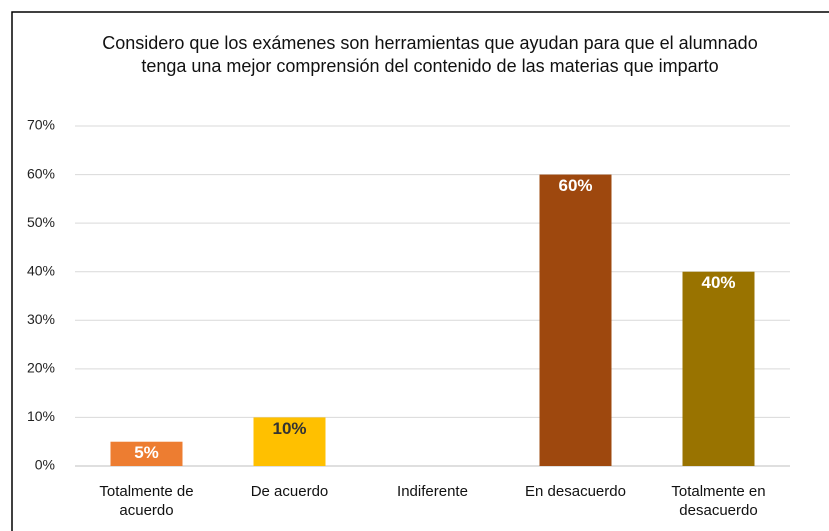  Describe the element at coordinates (41, 368) in the screenshot. I see `y-tick-label: 20%` at that location.